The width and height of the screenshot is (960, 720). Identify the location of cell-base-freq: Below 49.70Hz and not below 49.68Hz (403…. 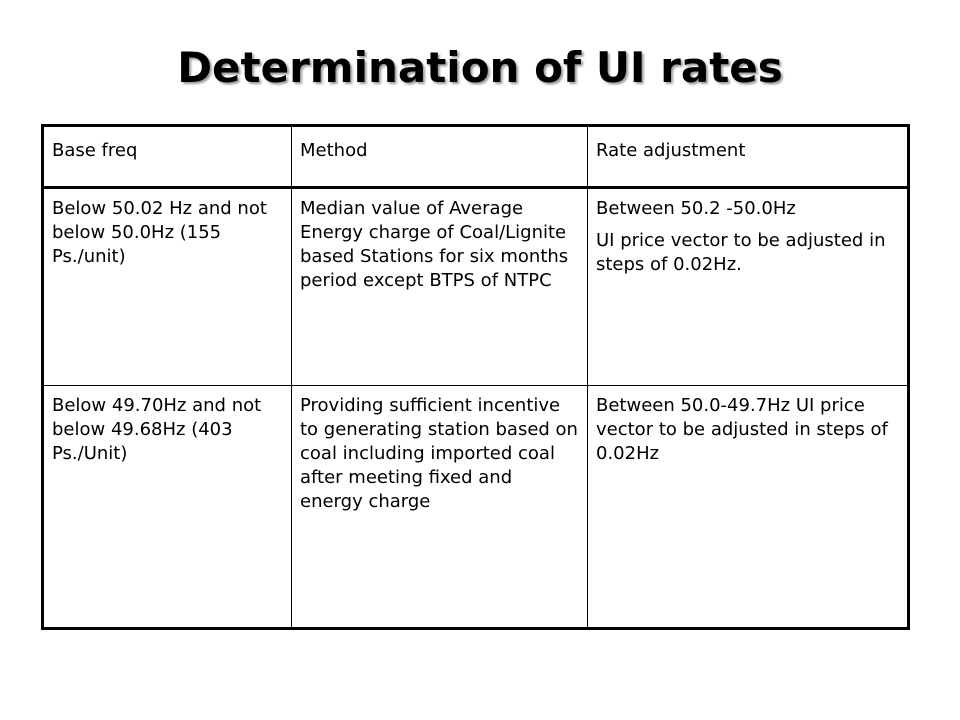
(167, 507).